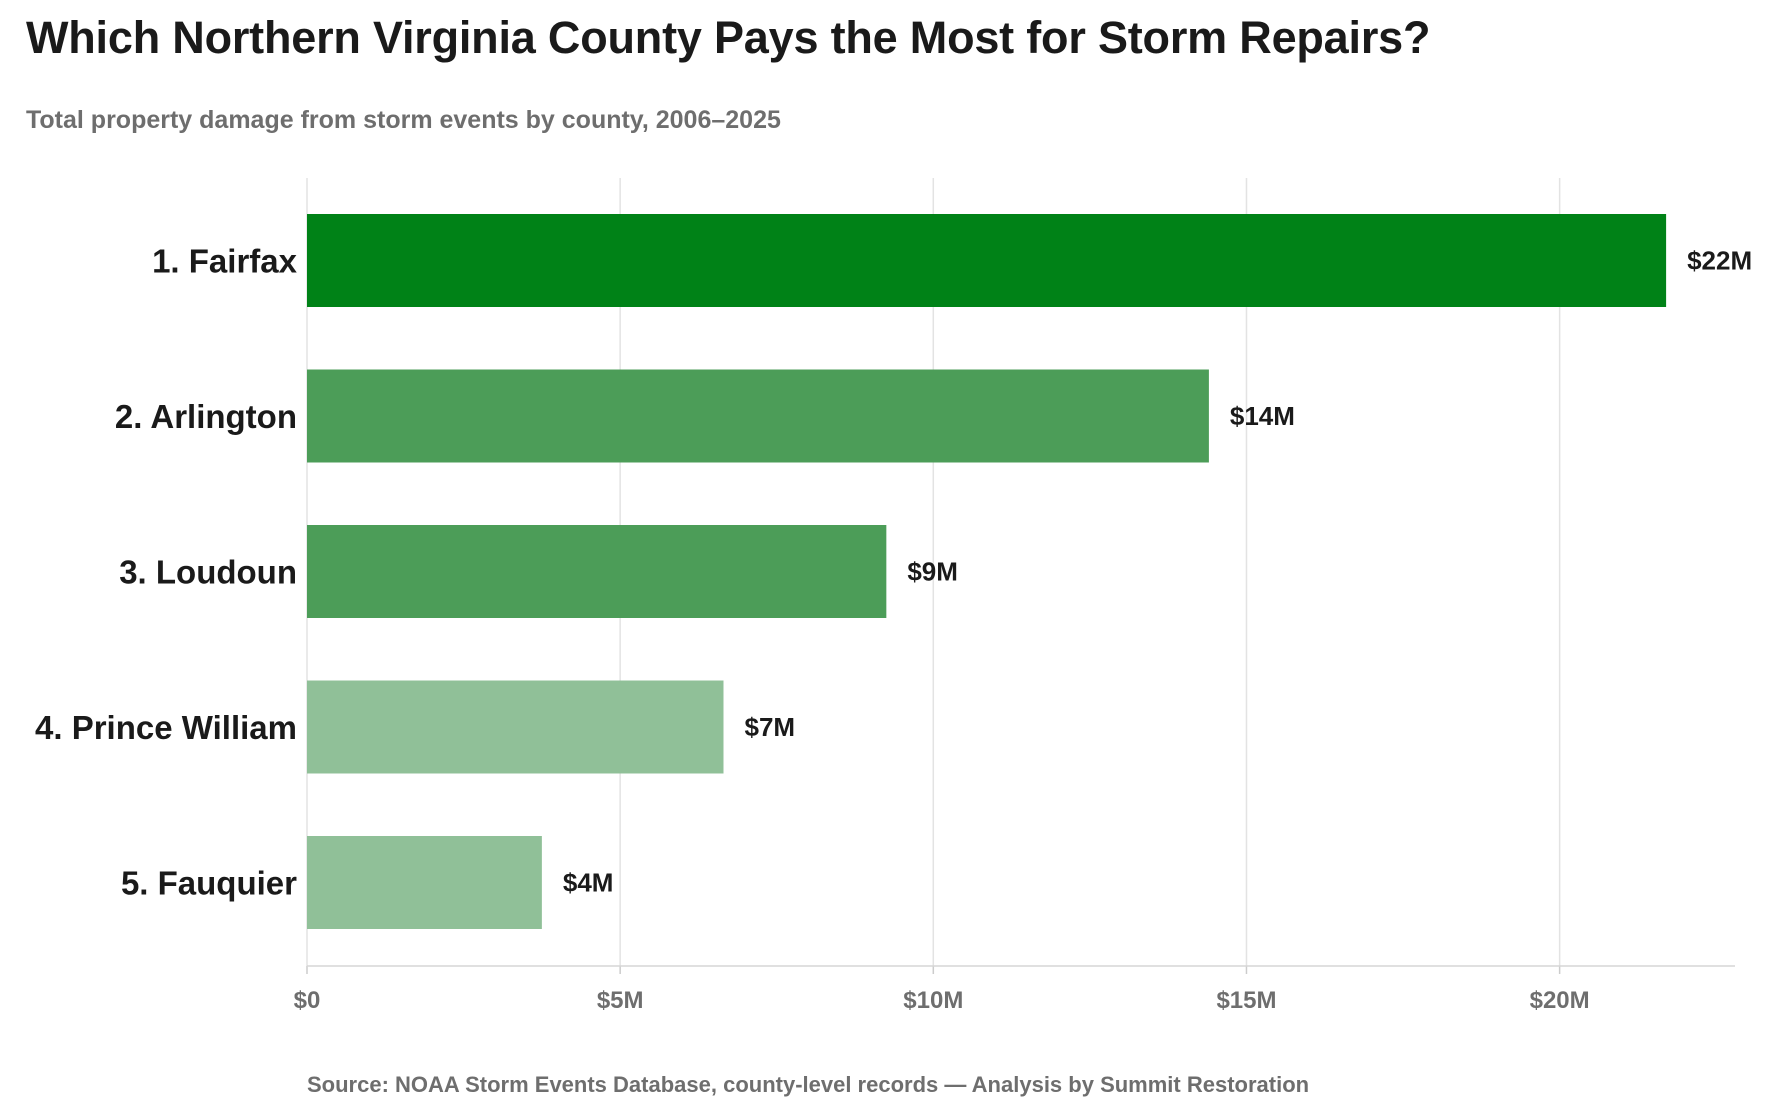  Describe the element at coordinates (1719, 261) in the screenshot. I see `value-label: $22M` at that location.